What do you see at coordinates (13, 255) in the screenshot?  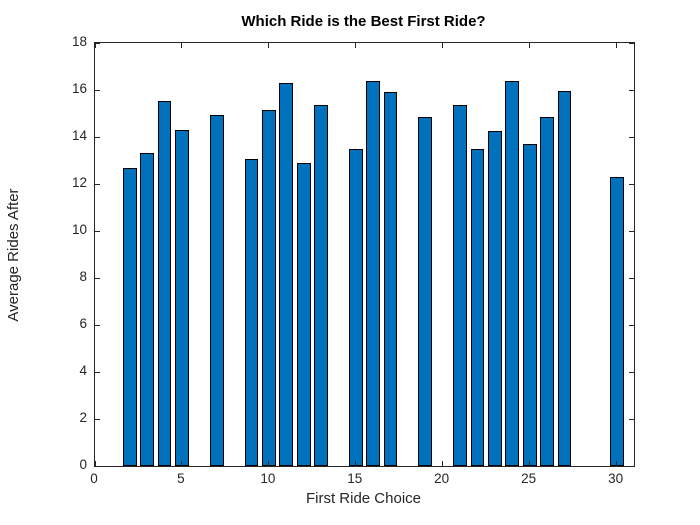 I see `y-axis-label: Average Rides After` at bounding box center [13, 255].